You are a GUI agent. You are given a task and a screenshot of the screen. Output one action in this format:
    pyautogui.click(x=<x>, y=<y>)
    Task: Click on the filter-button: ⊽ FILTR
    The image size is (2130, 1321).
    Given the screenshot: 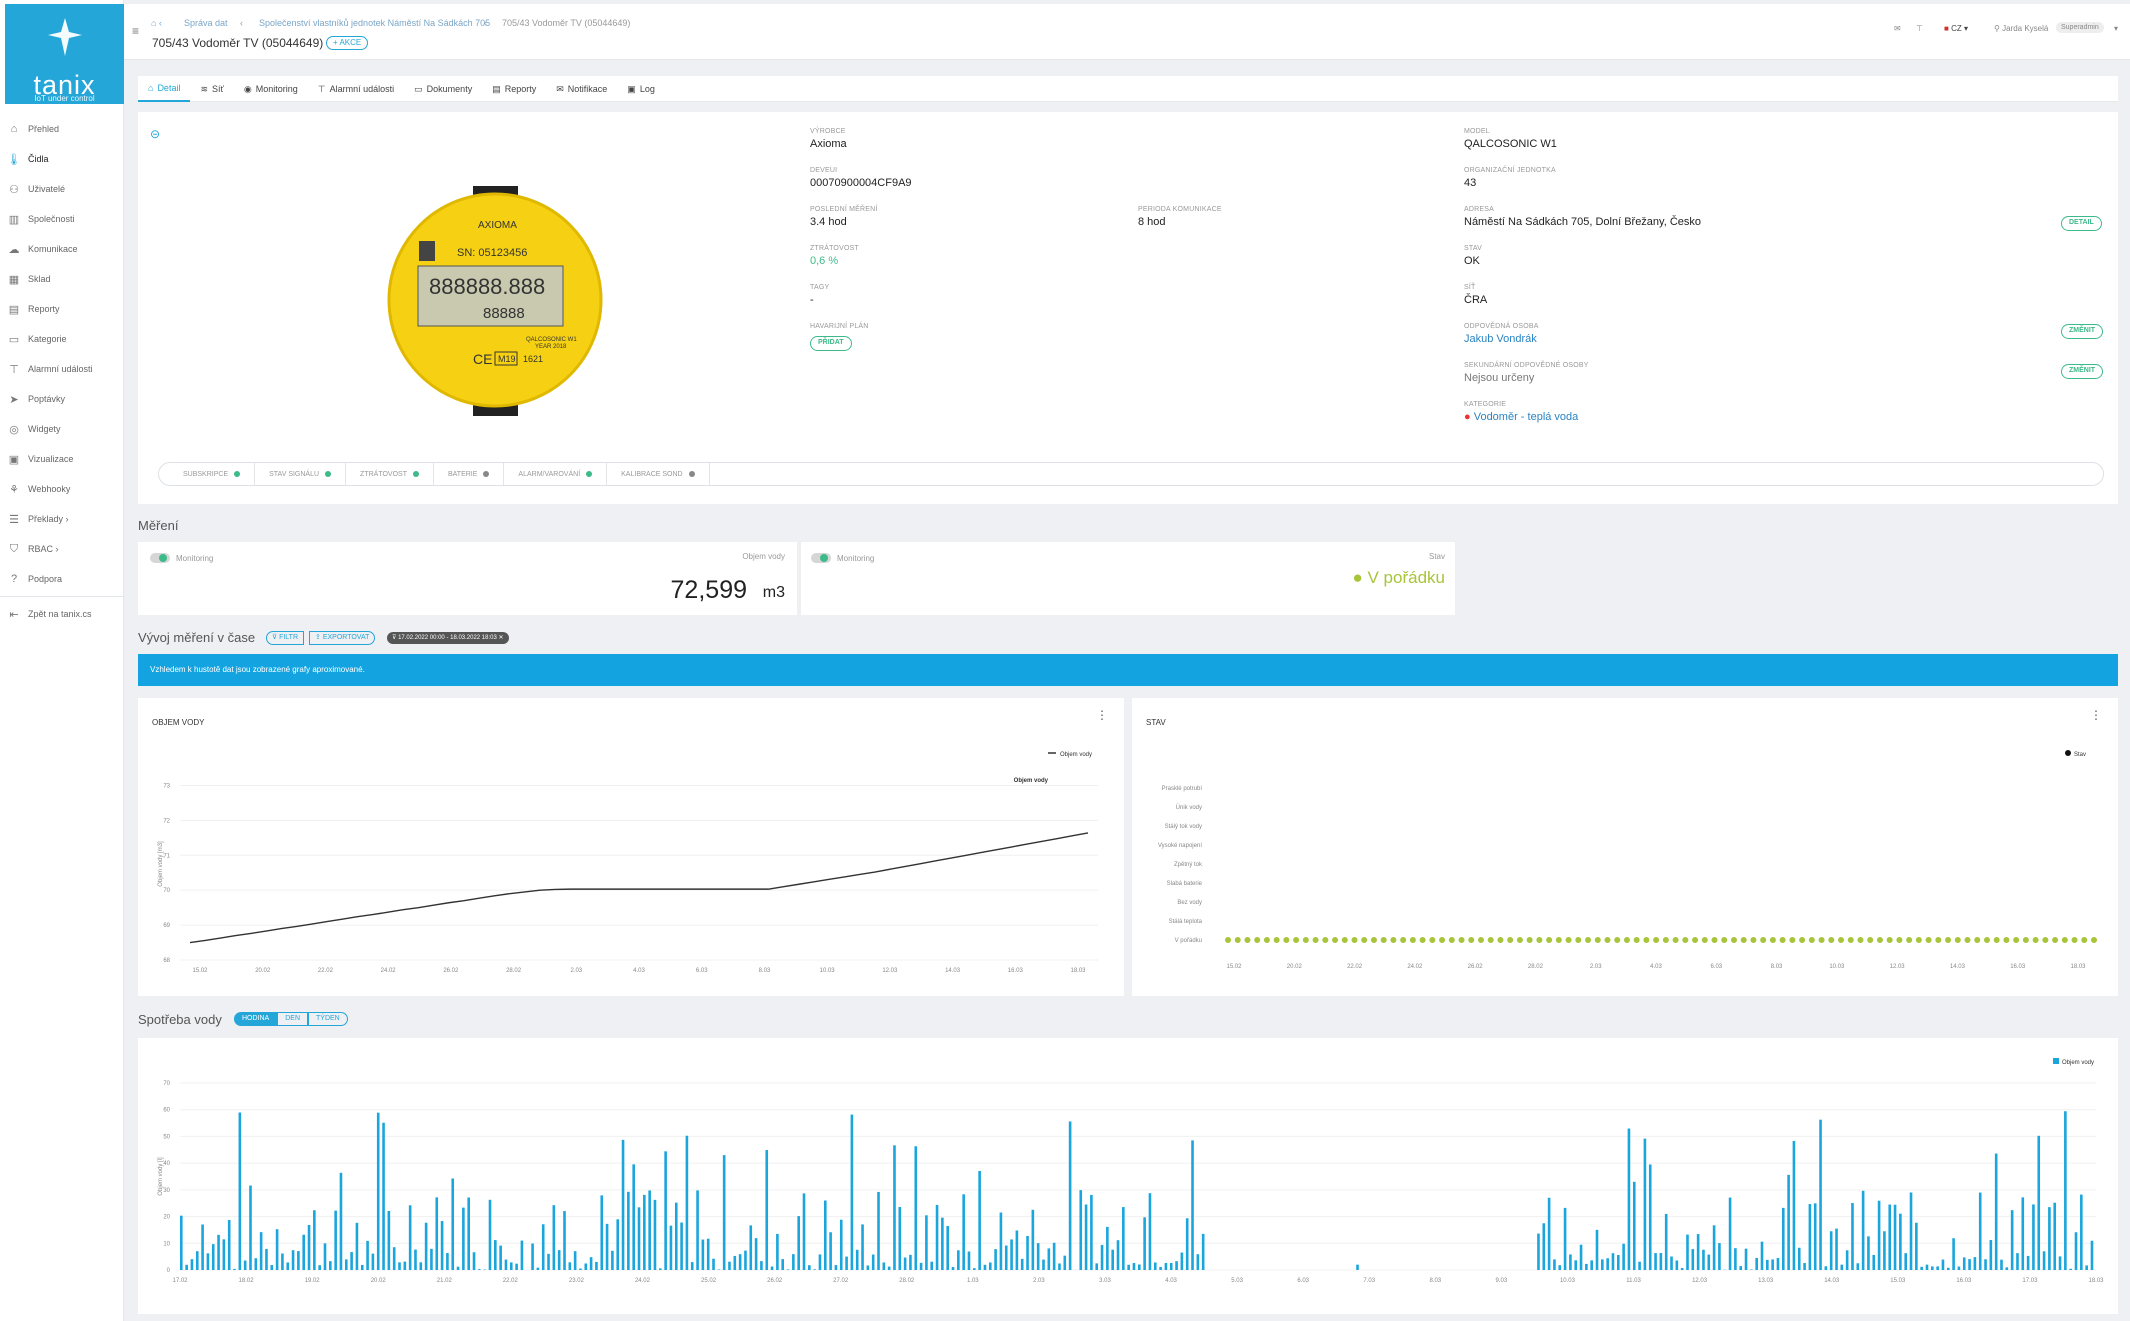 What is the action you would take?
    pyautogui.click(x=285, y=638)
    